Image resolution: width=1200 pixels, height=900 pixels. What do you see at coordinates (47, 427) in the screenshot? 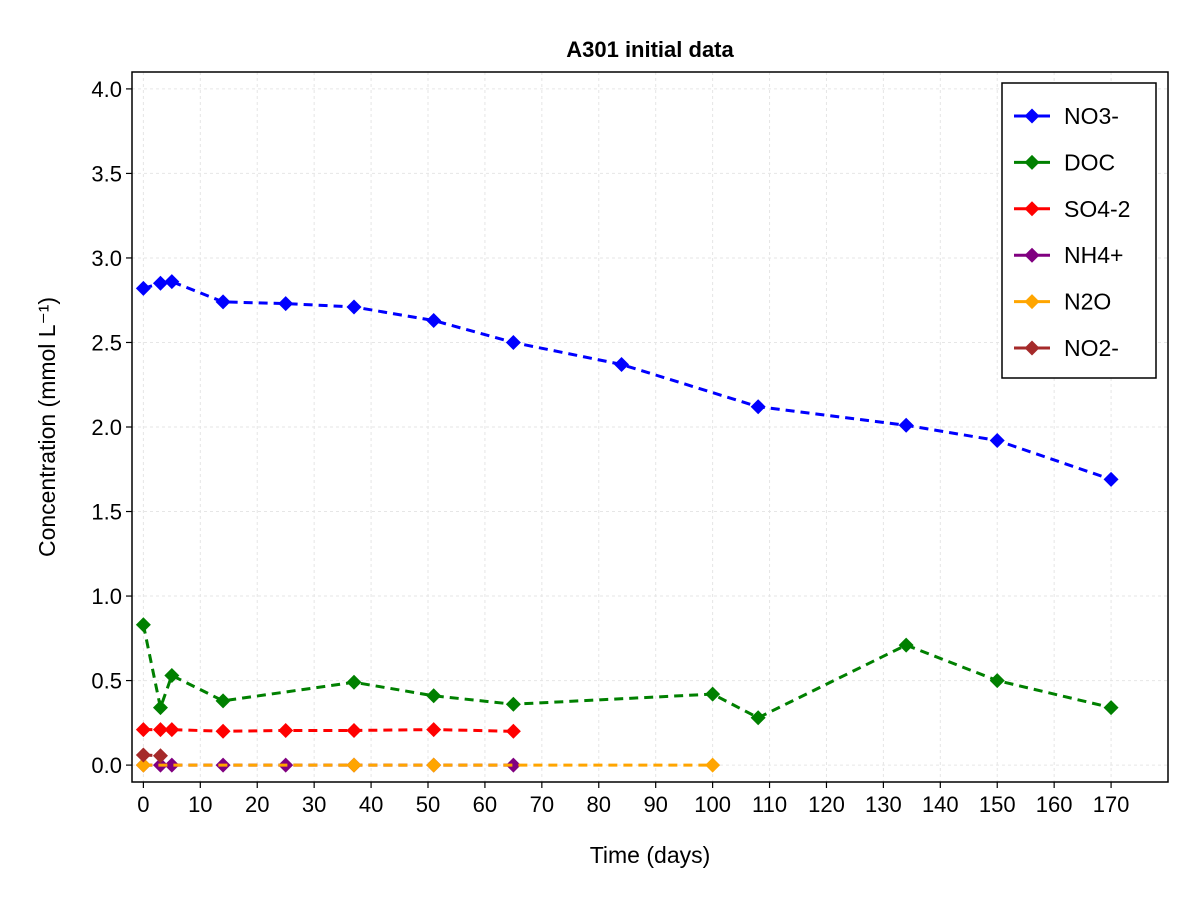
I see `y-axis-label: Concentration (mmol L⁻¹)` at bounding box center [47, 427].